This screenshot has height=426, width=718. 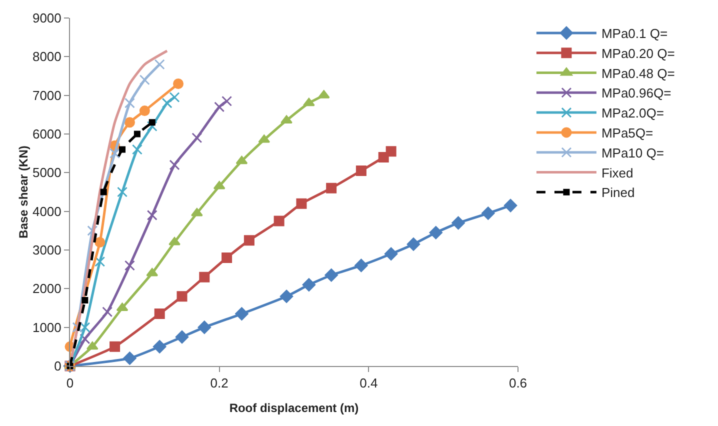 What do you see at coordinates (632, 113) in the screenshot?
I see `legend-label: MPa2.0Q=` at bounding box center [632, 113].